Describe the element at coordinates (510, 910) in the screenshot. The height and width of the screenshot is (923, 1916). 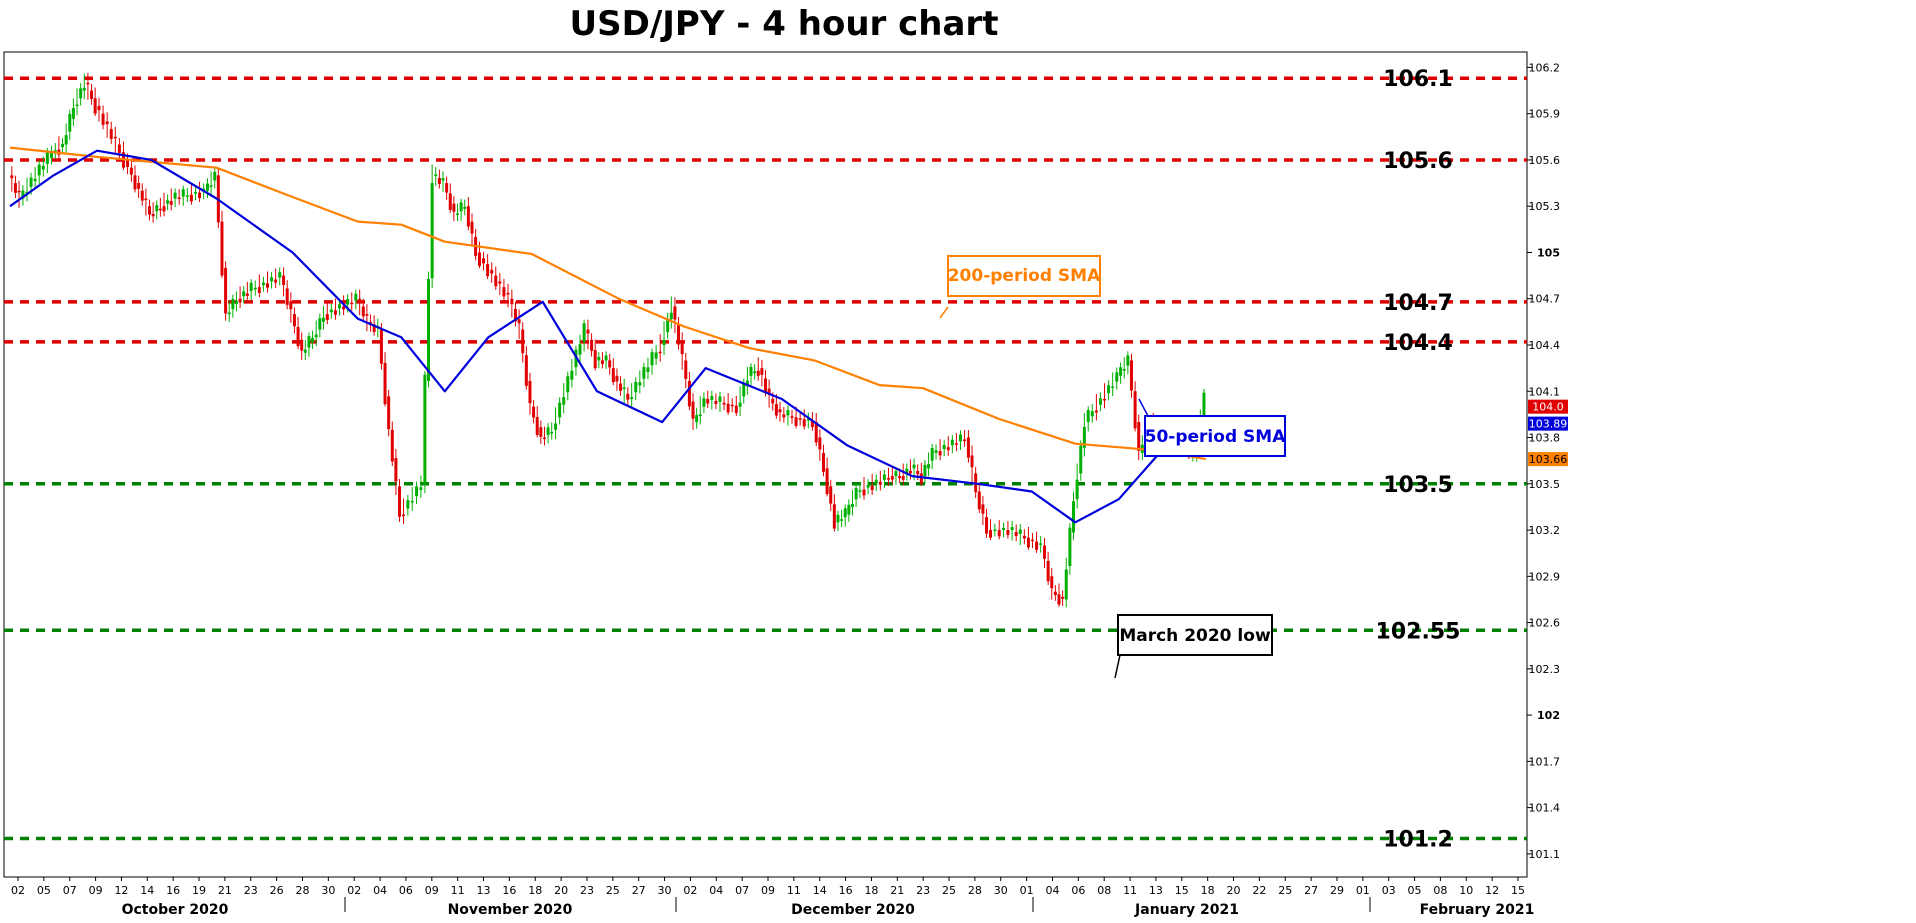
I see `month-label: November 2020` at that location.